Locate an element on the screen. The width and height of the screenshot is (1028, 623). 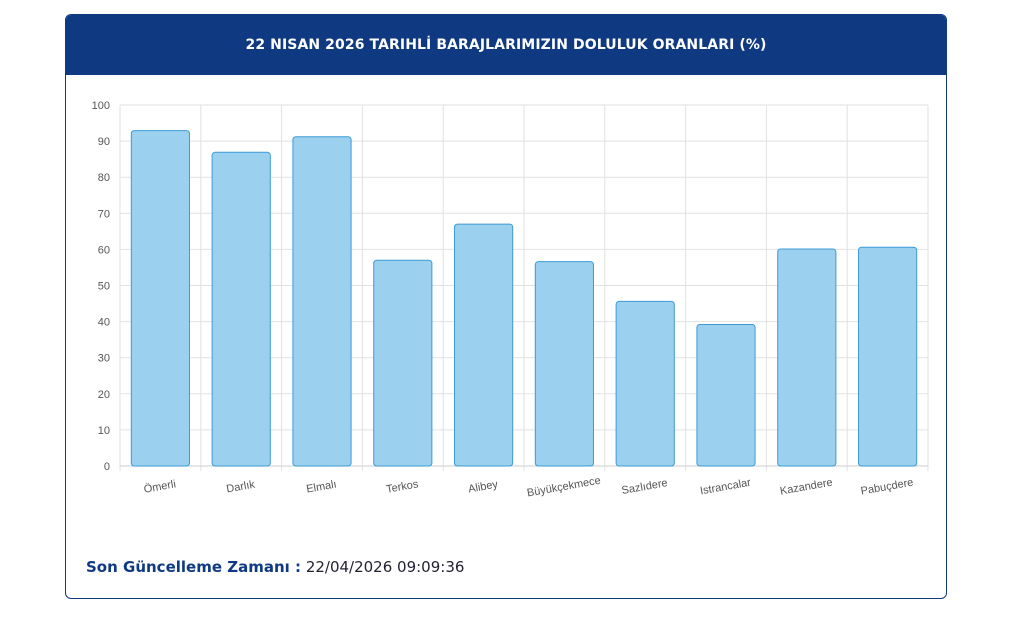
bar-pabuçdere is located at coordinates (888, 356).